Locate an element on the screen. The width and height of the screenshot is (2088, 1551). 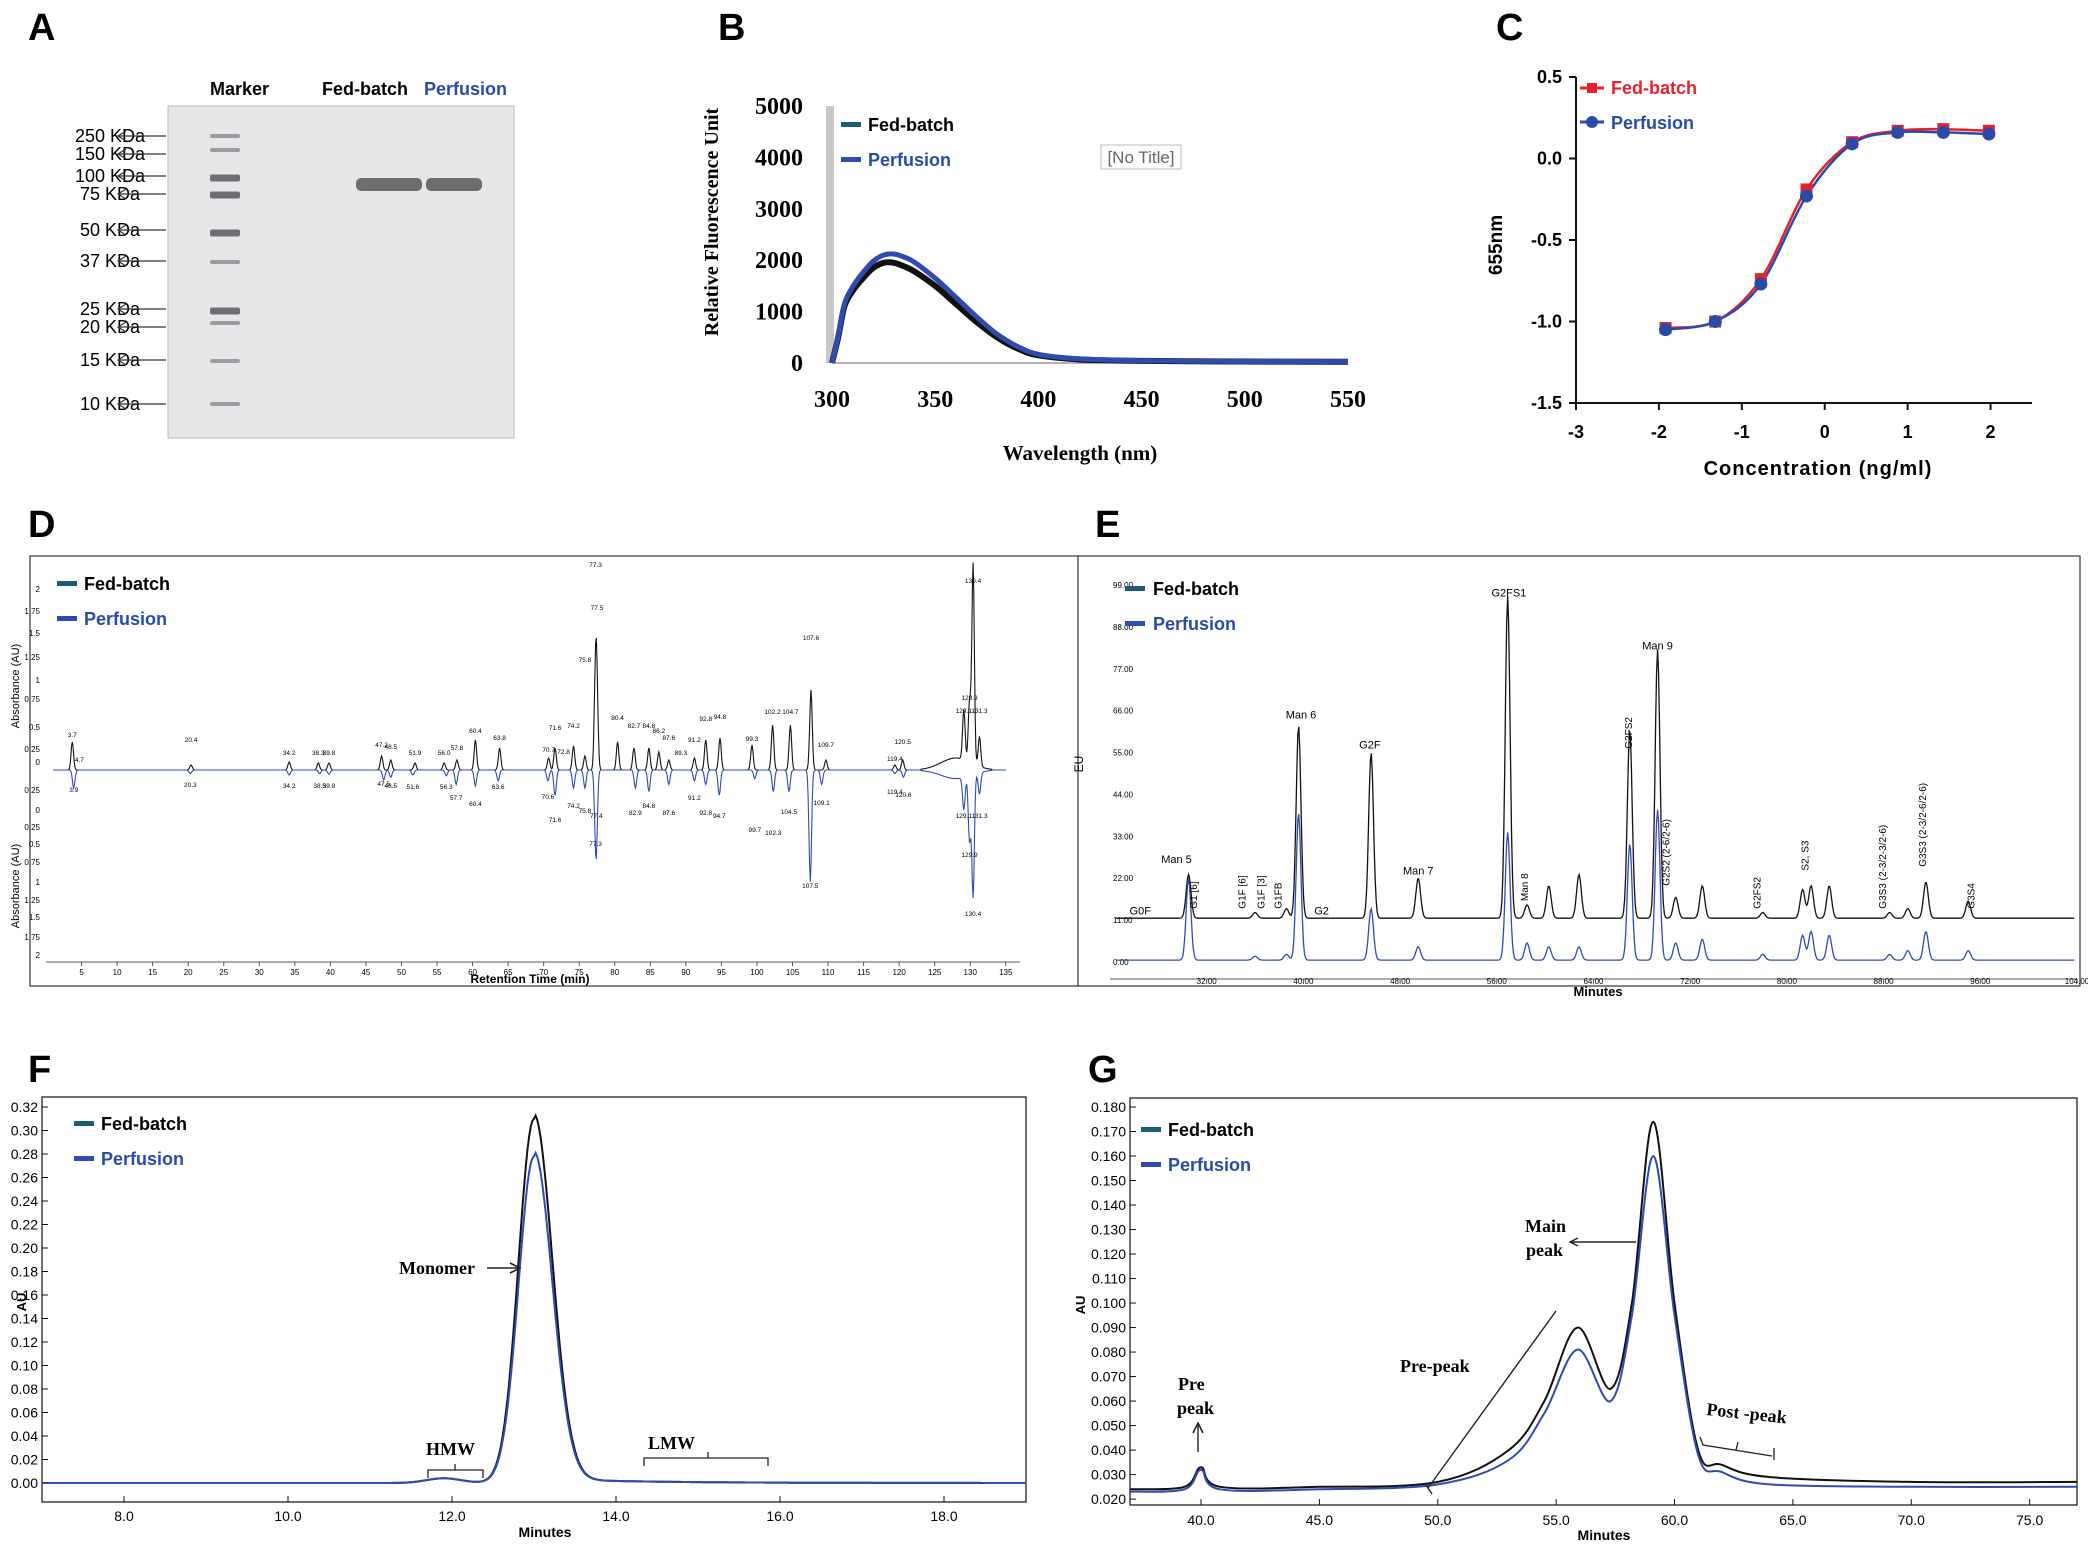
panel-d-xtick-label: 15 is located at coordinates (152, 972).